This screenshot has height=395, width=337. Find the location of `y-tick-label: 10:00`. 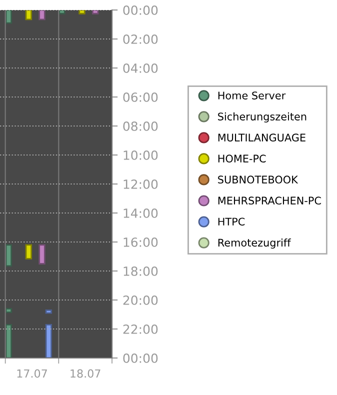

y-tick-label: 10:00 is located at coordinates (141, 155).